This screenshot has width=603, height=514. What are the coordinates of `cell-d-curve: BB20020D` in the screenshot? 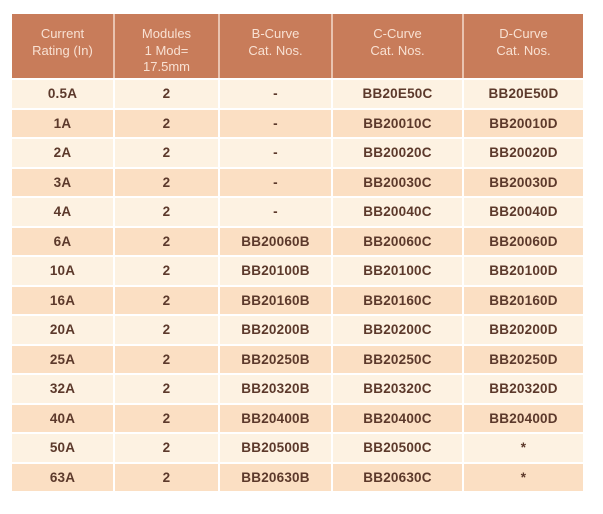 It's located at (523, 153).